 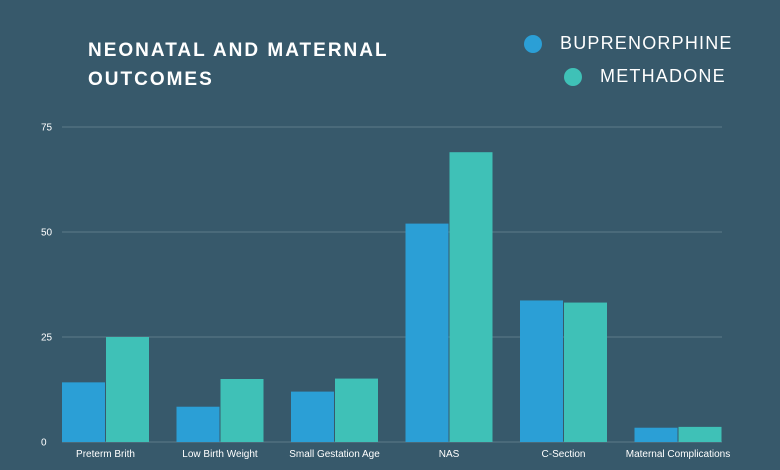 I want to click on legend: BUPRENORPHINE METHADONE, so click(x=628, y=60).